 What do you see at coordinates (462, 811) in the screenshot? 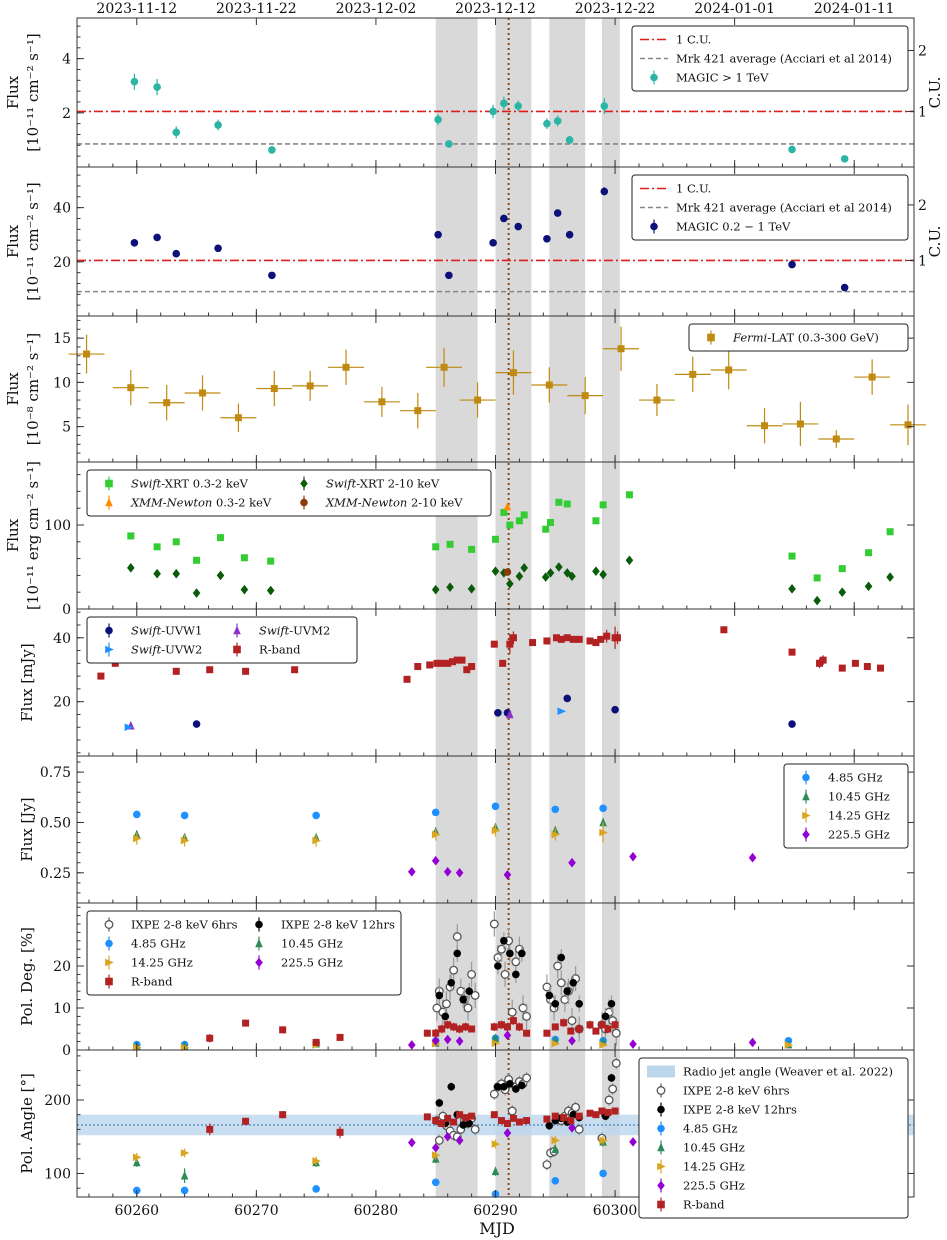
I see `series-4-85-ghz` at bounding box center [462, 811].